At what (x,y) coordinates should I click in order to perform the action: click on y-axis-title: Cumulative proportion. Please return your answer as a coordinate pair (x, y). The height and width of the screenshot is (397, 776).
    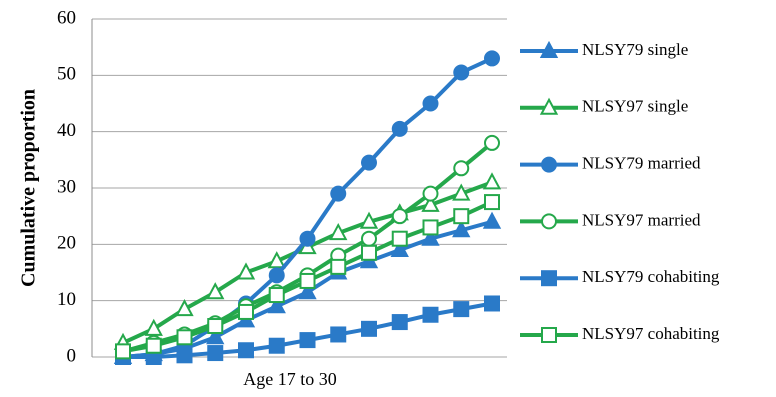
    Looking at the image, I should click on (29, 188).